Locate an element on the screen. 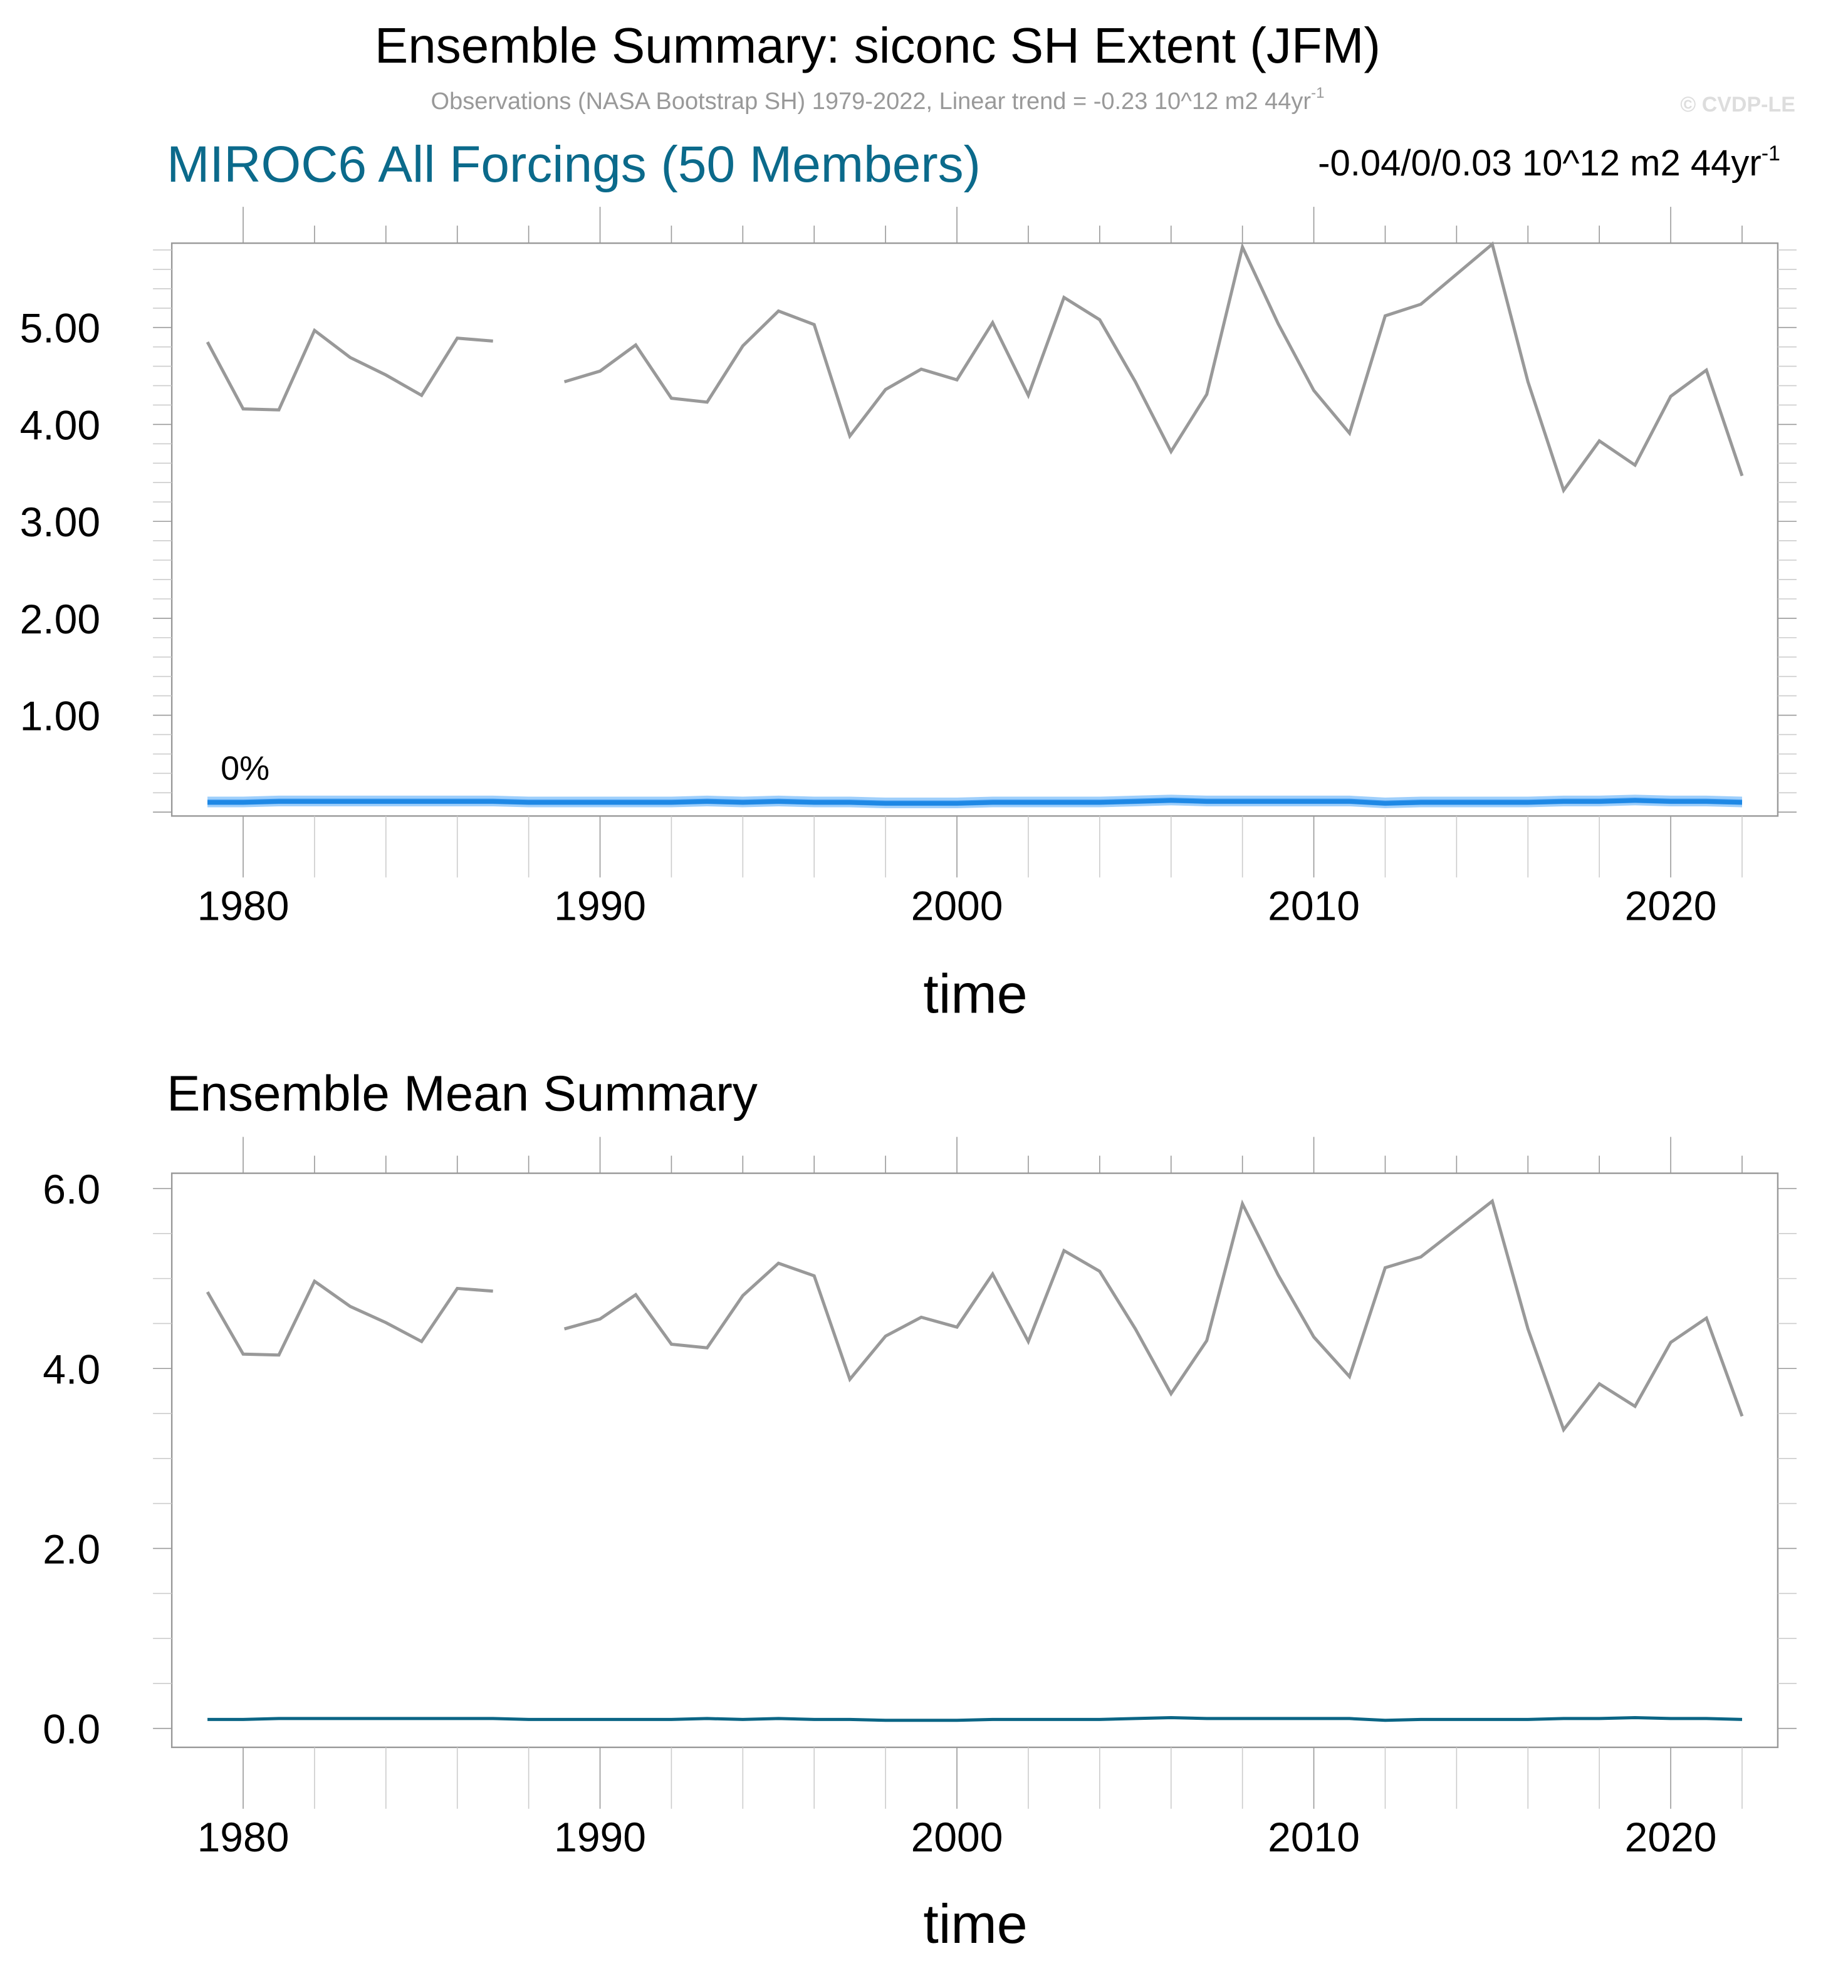 This screenshot has width=1848, height=1988. x-axis-label-top: time is located at coordinates (975, 994).